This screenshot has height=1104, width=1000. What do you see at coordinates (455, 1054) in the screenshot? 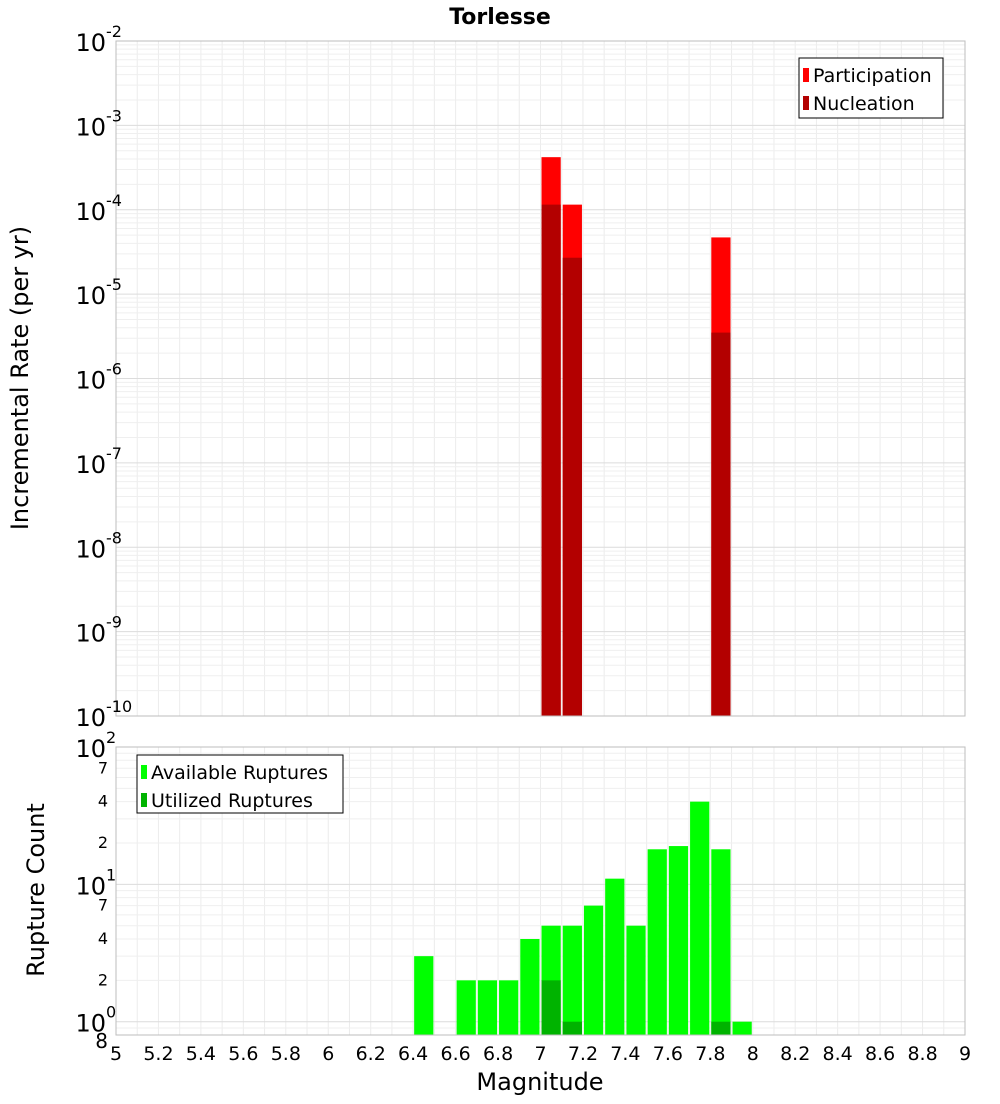
I see `x-tick-label: 6.6` at bounding box center [455, 1054].